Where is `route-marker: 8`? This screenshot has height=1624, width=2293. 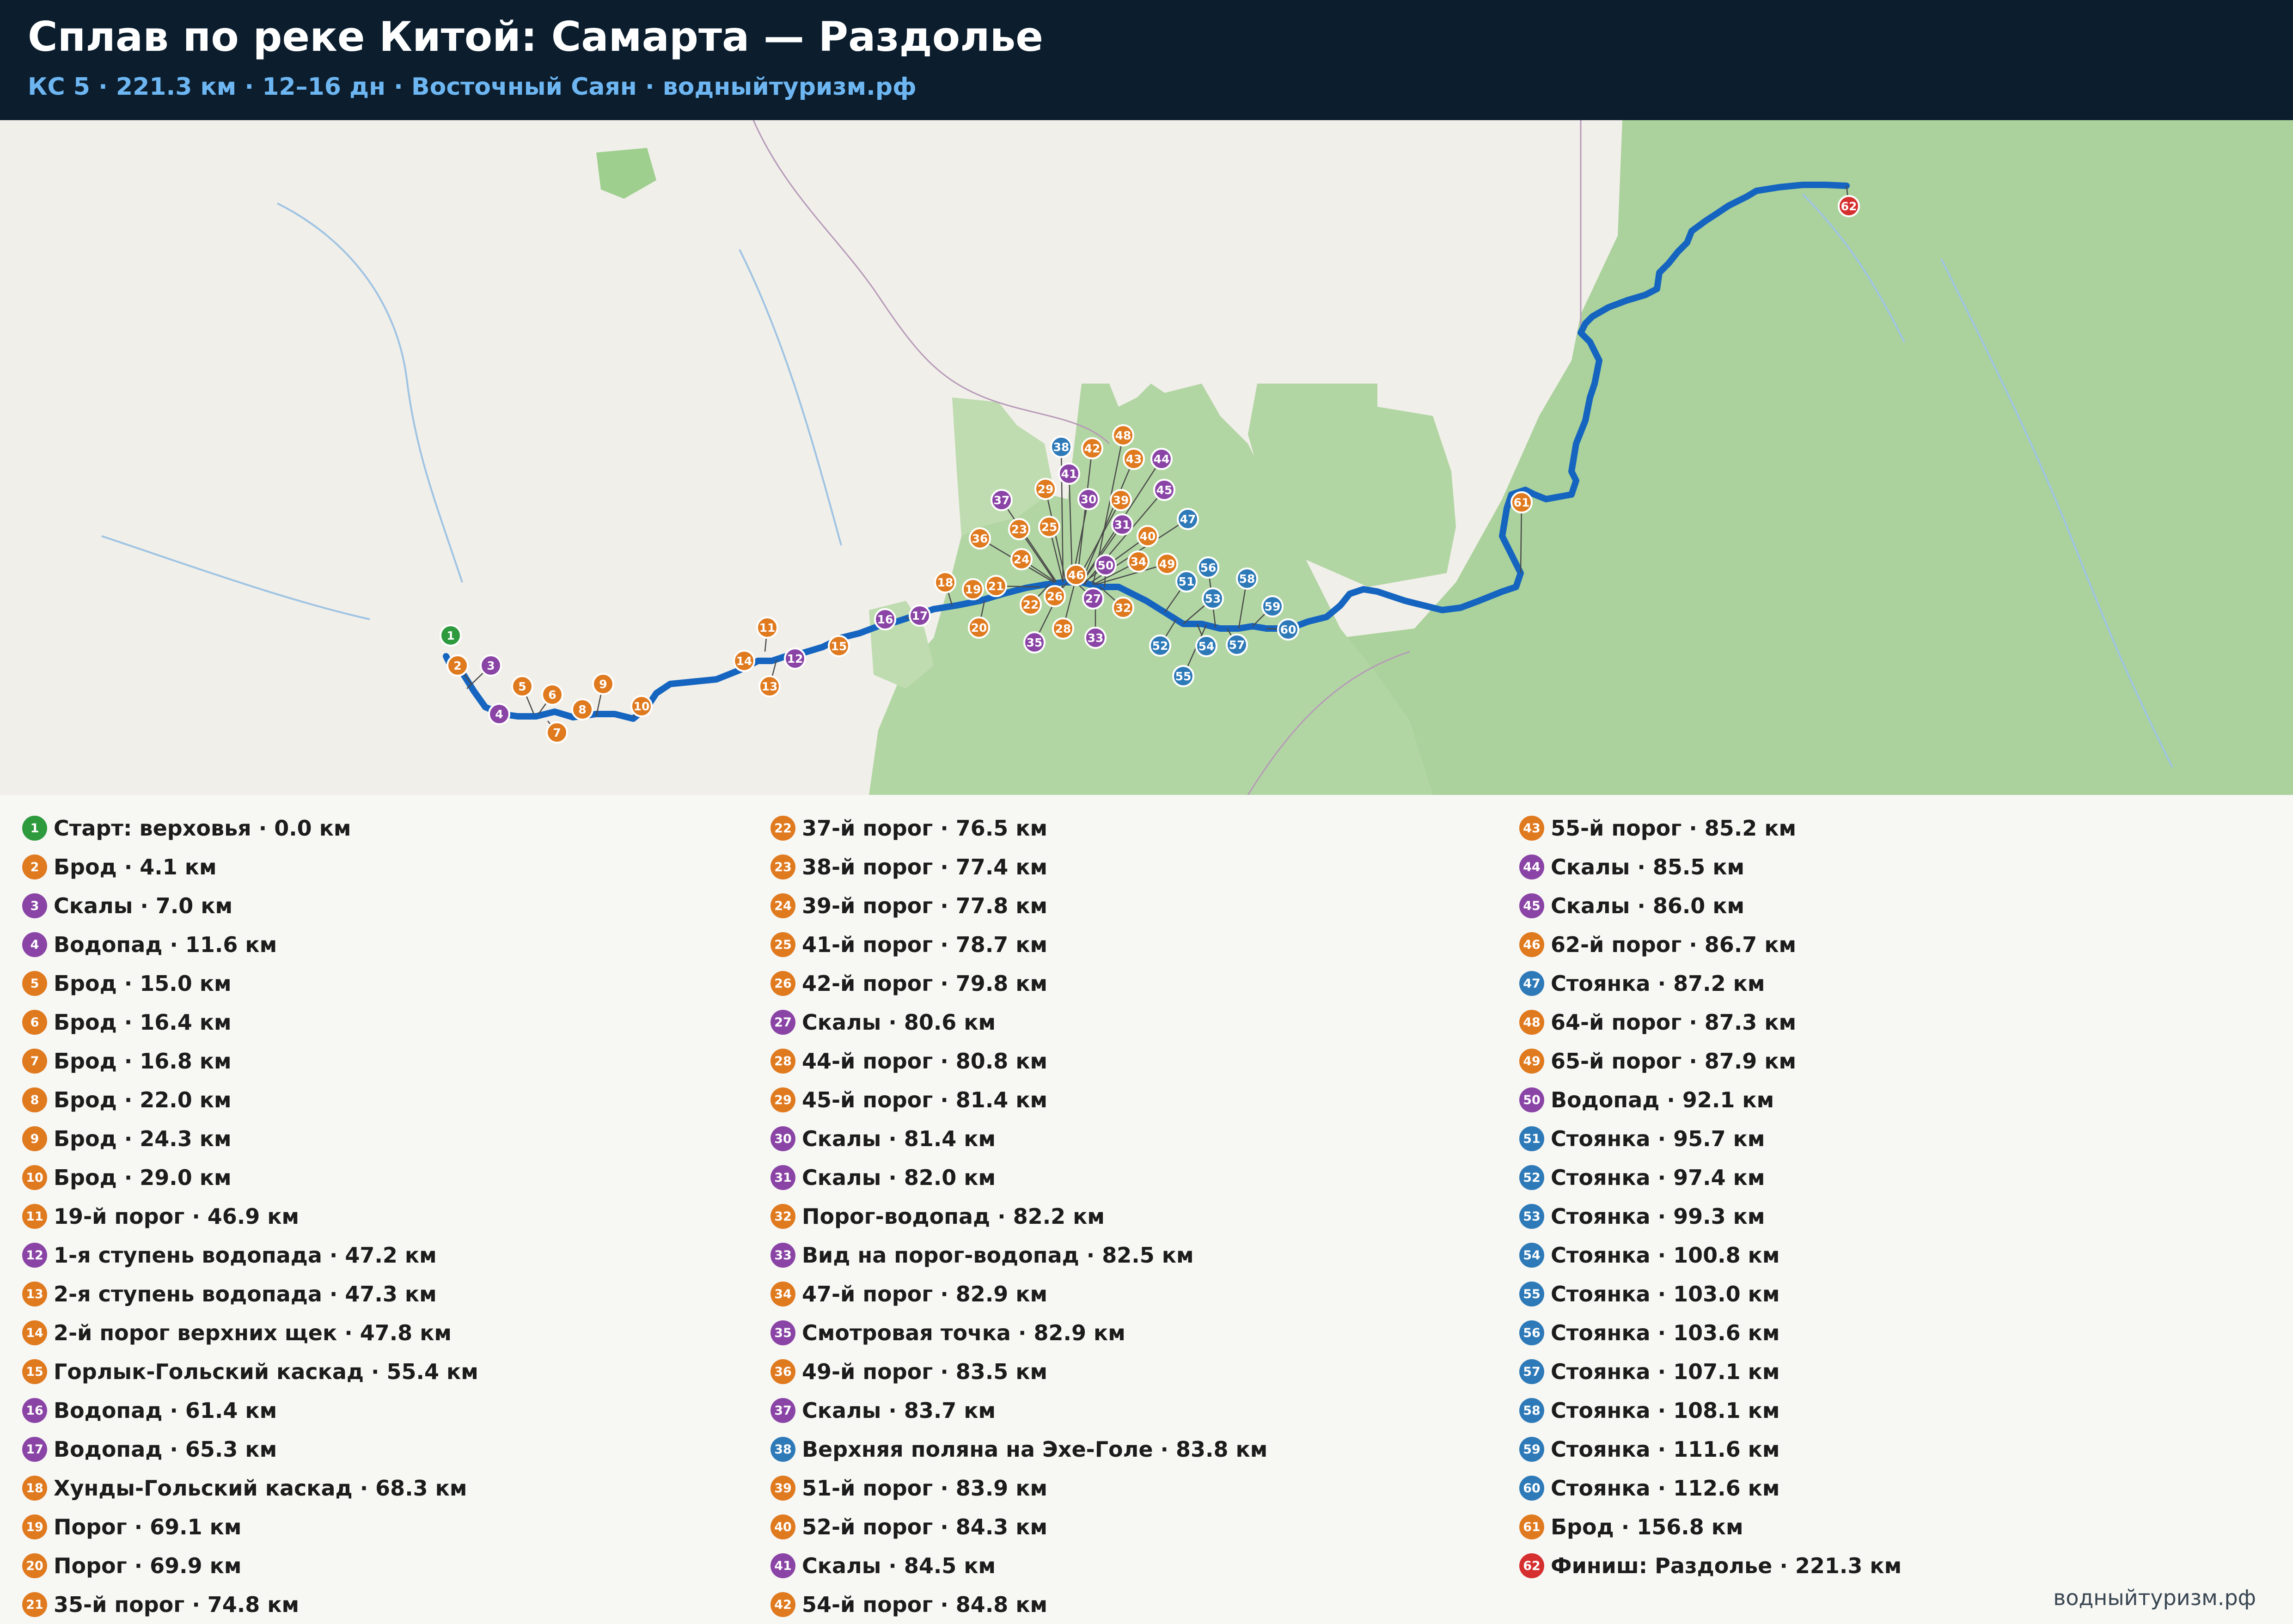
route-marker: 8 is located at coordinates (582, 709).